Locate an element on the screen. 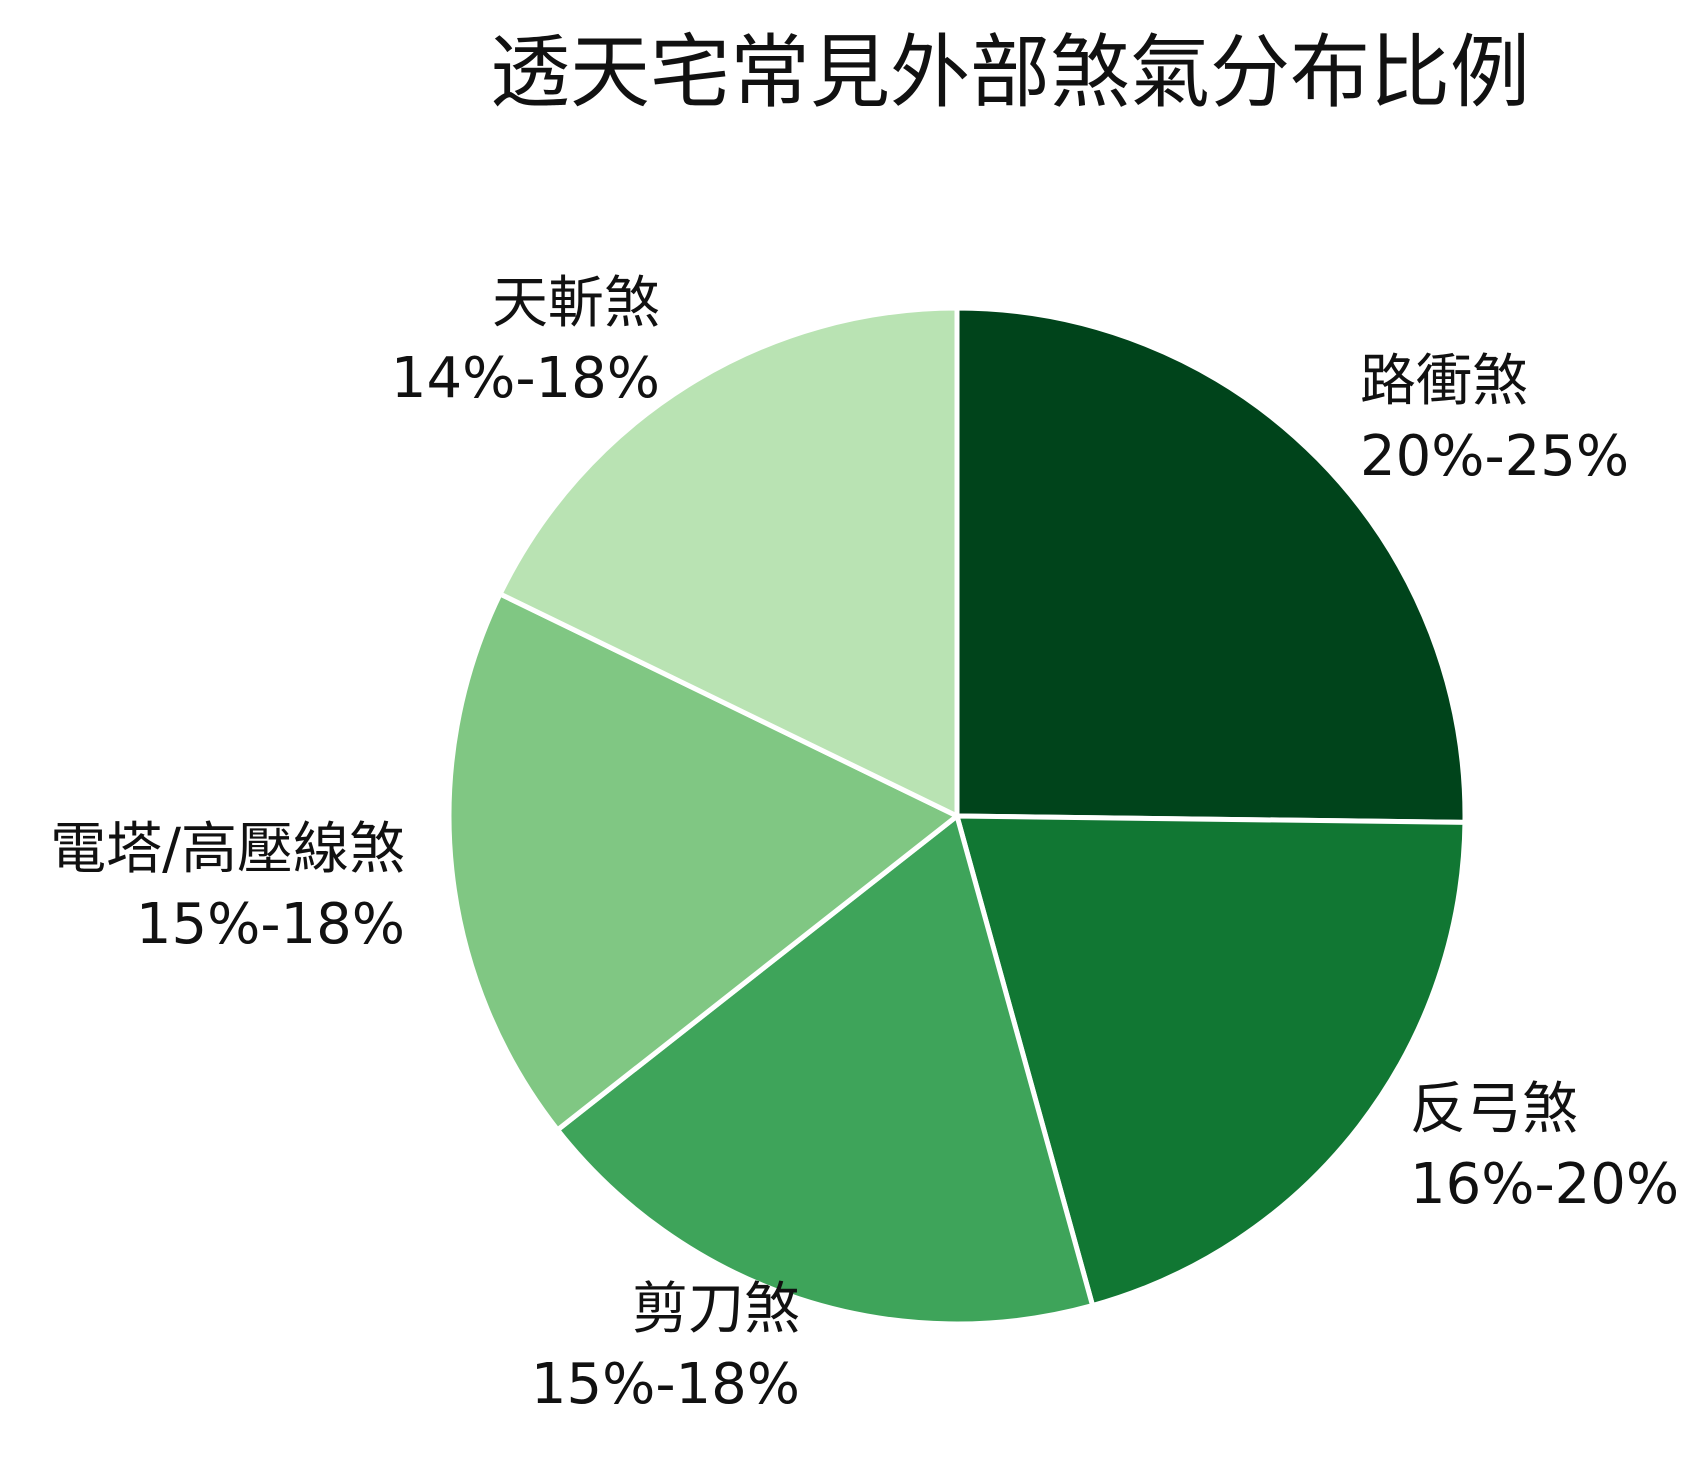  slice-label-1: 路衝煞 is located at coordinates (1444, 381).